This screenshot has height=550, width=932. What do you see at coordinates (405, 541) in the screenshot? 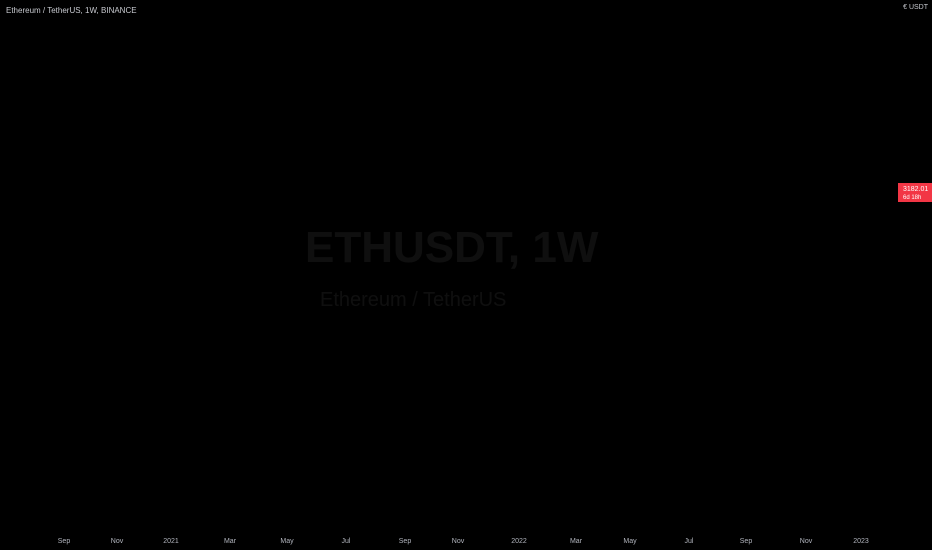
I see `x-tick-6: Sep` at bounding box center [405, 541].